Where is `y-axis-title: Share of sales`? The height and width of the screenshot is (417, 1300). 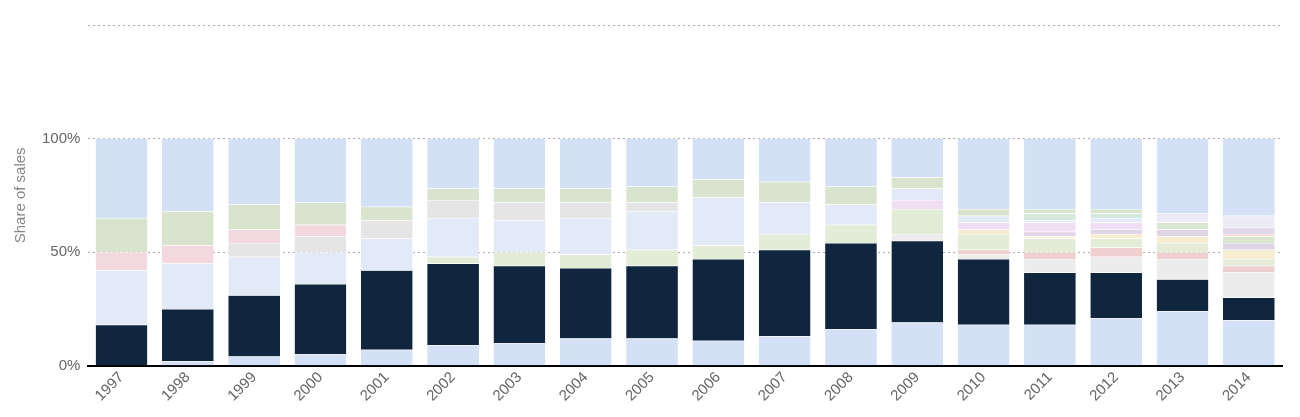
y-axis-title: Share of sales is located at coordinates (20, 195).